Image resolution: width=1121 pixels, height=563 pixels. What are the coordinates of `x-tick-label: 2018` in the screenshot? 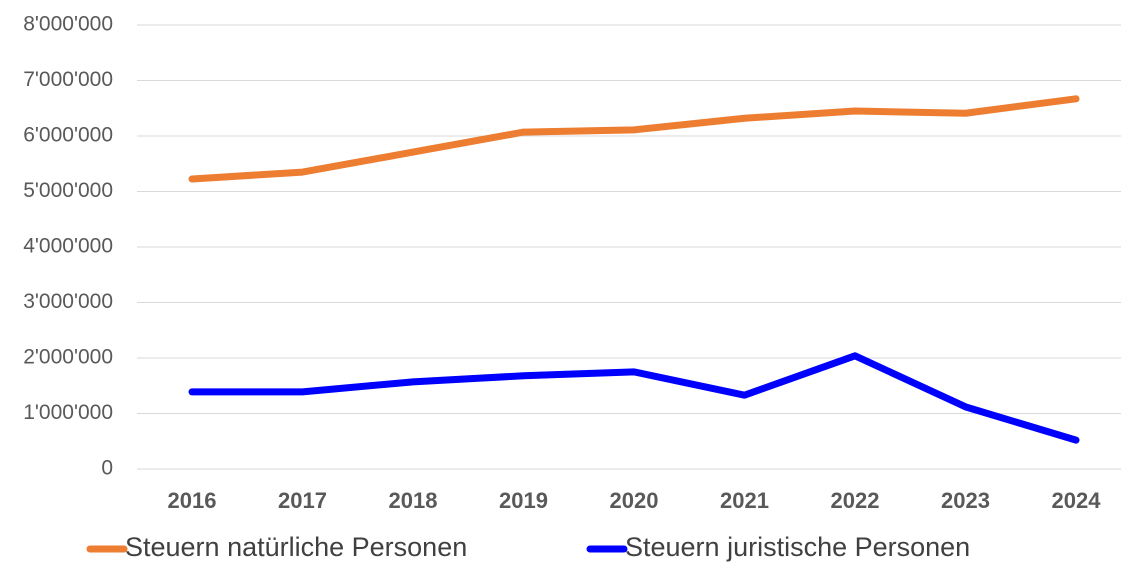 It's located at (413, 500).